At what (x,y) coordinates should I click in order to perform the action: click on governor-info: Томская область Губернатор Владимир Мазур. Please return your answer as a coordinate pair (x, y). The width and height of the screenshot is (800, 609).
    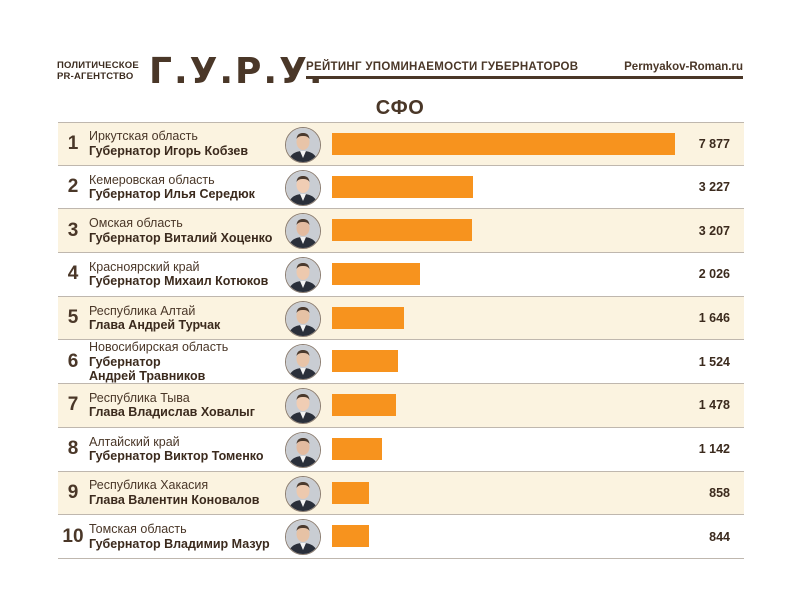
    Looking at the image, I should click on (179, 536).